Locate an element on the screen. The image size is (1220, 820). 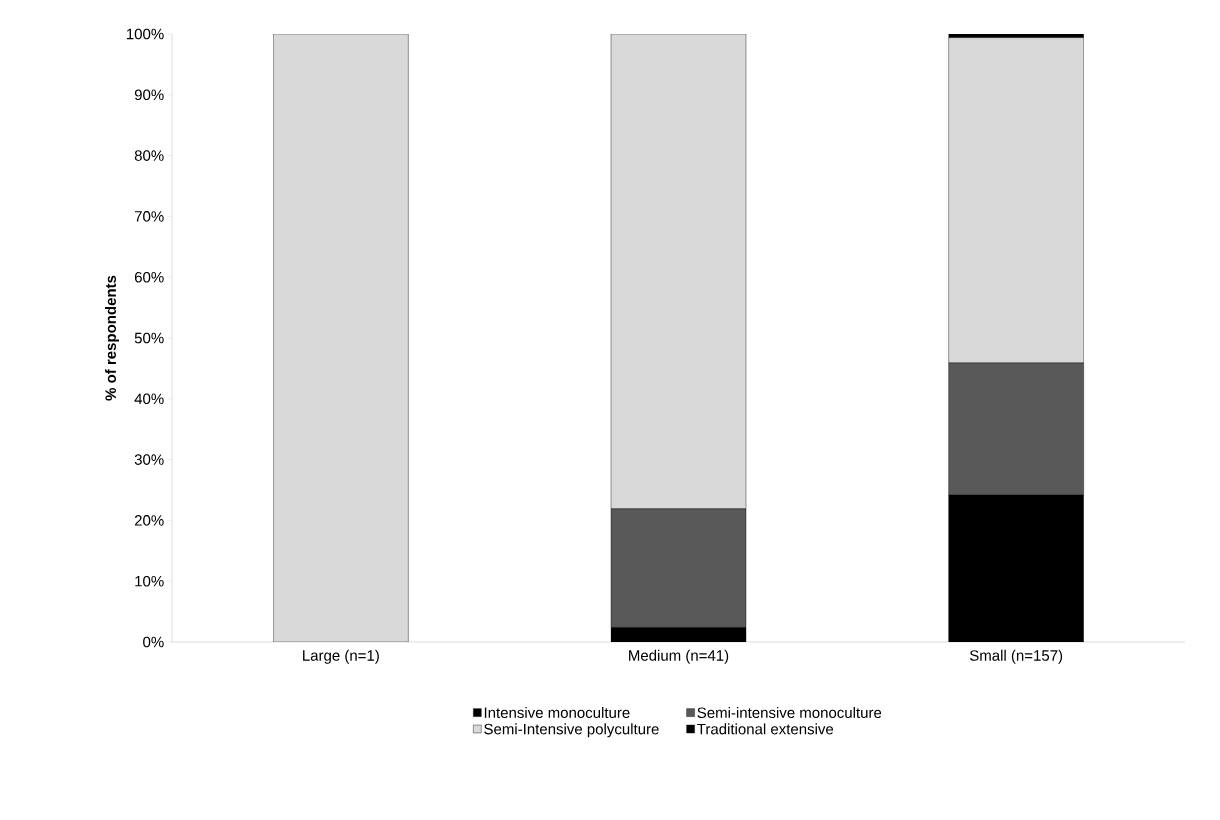
legend-label: Semi-intensive monoculture is located at coordinates (789, 713).